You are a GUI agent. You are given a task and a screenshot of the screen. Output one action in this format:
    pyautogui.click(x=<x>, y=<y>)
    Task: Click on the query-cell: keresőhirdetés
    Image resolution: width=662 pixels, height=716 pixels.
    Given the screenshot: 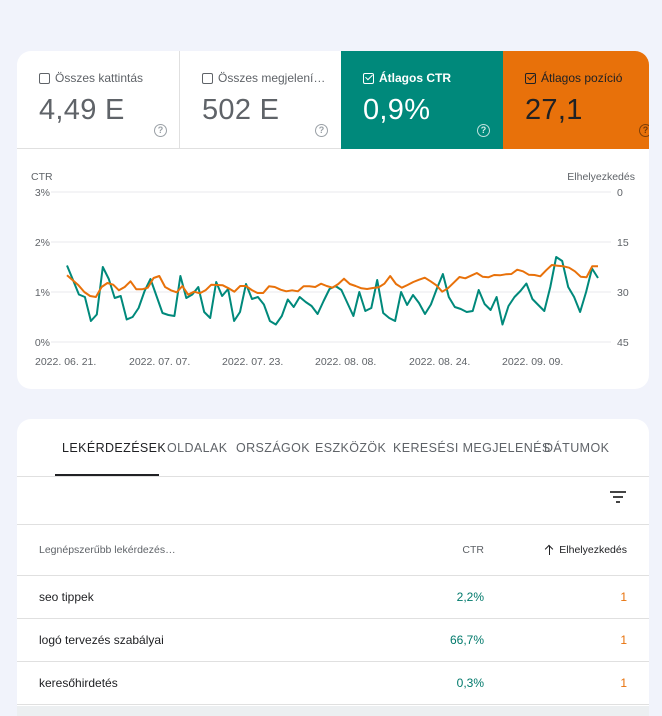 What is the action you would take?
    pyautogui.click(x=78, y=683)
    